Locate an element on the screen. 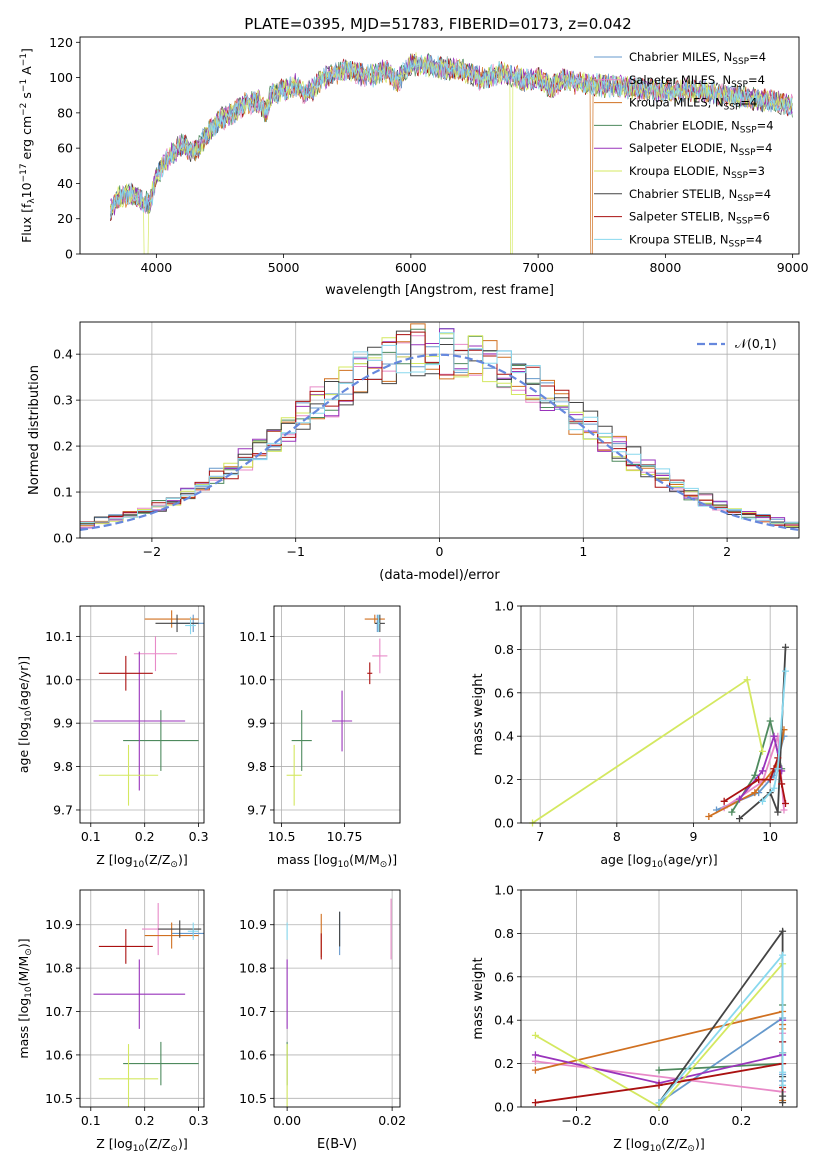  axes-mass-vs-EBV: 0.00 0.02 10.5 10.6 10.7 10.8 10.9 E(B-V) is located at coordinates (322, 1020).